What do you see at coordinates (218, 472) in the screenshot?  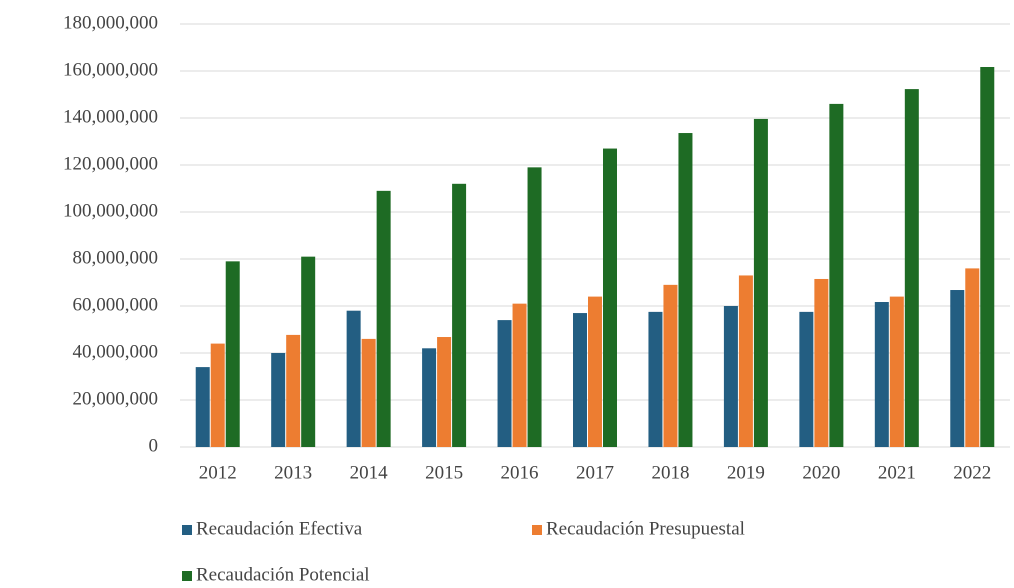 I see `x-tick-label: 2012` at bounding box center [218, 472].